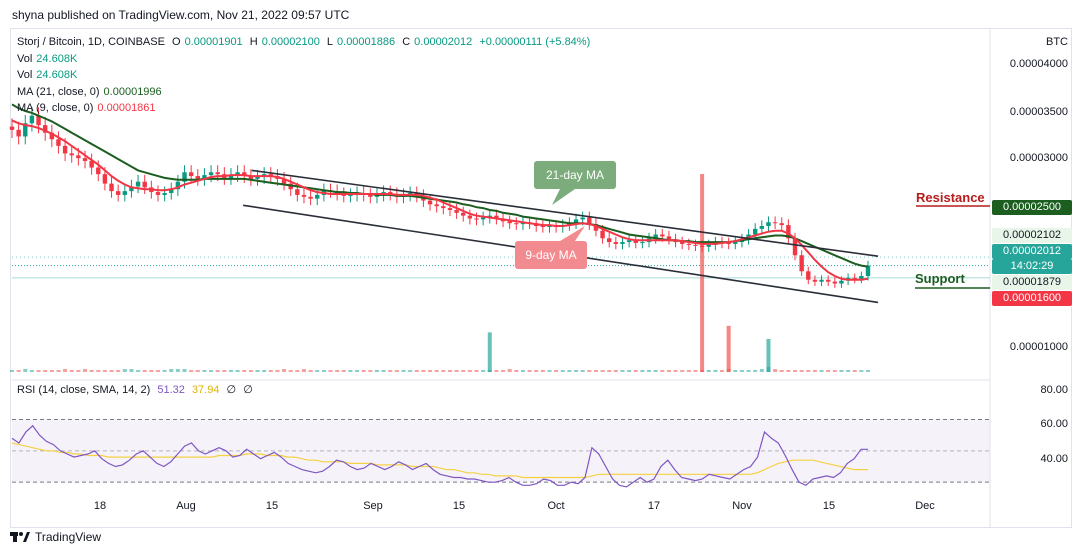 This screenshot has height=554, width=1078. What do you see at coordinates (20, 537) in the screenshot?
I see `tradingview-logo-icon` at bounding box center [20, 537].